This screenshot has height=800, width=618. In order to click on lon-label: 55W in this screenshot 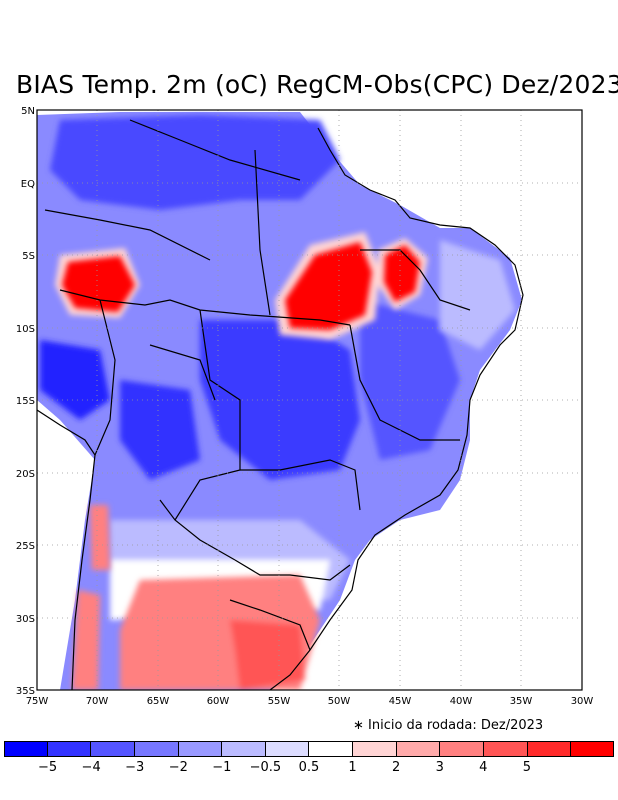, I will do `click(279, 701)`.